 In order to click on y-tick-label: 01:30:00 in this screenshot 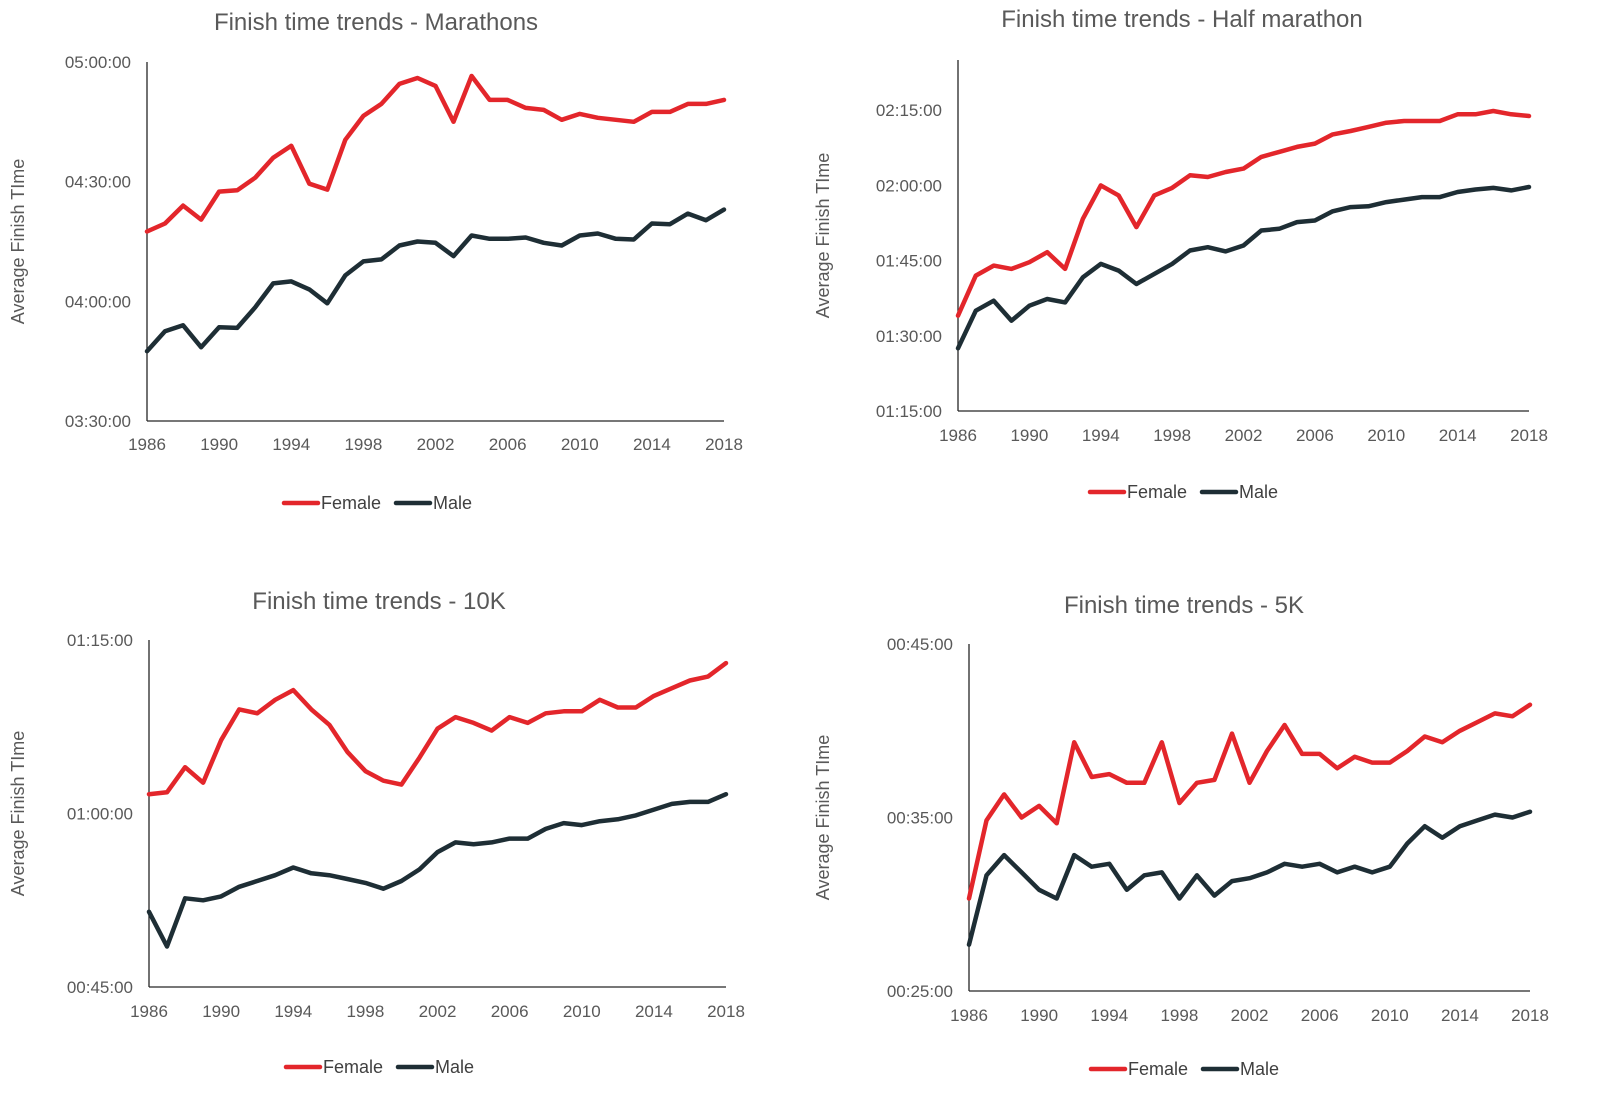, I will do `click(909, 336)`.